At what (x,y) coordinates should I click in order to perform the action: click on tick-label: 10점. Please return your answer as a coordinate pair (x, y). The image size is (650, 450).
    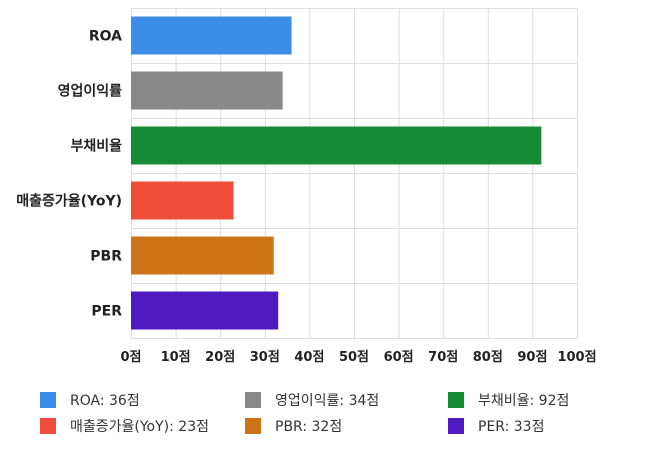
    Looking at the image, I should click on (176, 357).